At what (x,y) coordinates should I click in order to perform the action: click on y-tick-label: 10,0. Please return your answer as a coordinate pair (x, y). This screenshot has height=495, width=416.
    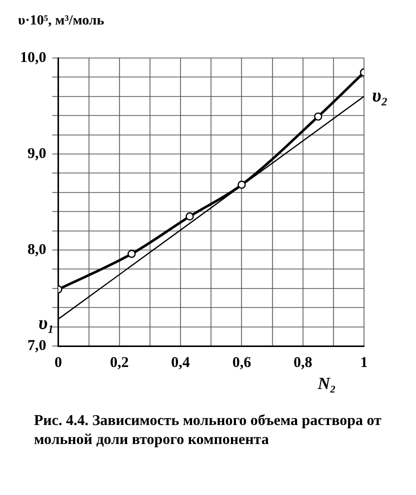
    Looking at the image, I should click on (33, 58).